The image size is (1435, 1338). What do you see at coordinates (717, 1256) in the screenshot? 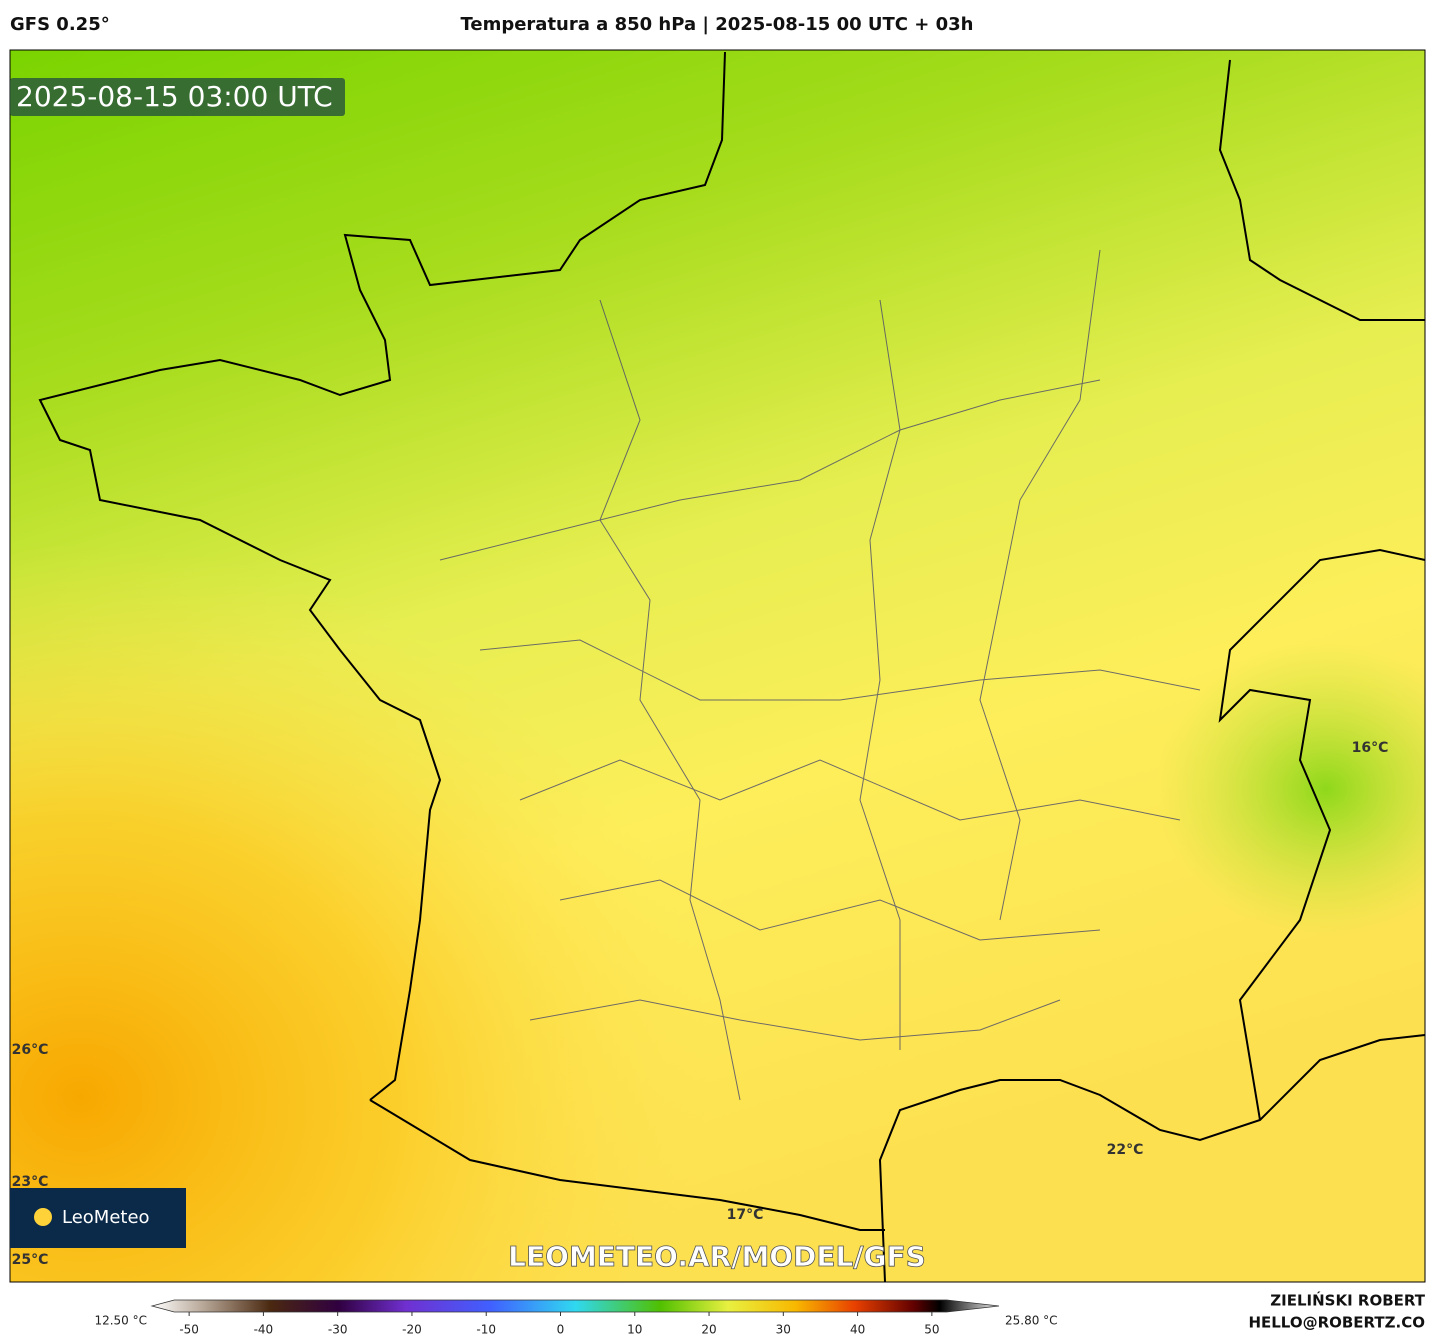
I see `watermark: LEOMETEO.AR/MODEL/GFS` at bounding box center [717, 1256].